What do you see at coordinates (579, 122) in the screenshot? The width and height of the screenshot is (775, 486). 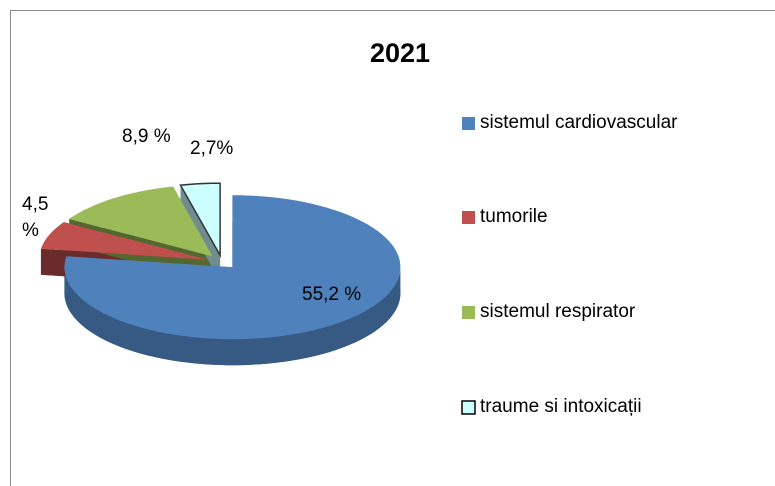 I see `legend-label: sistemul cardiovascular` at bounding box center [579, 122].